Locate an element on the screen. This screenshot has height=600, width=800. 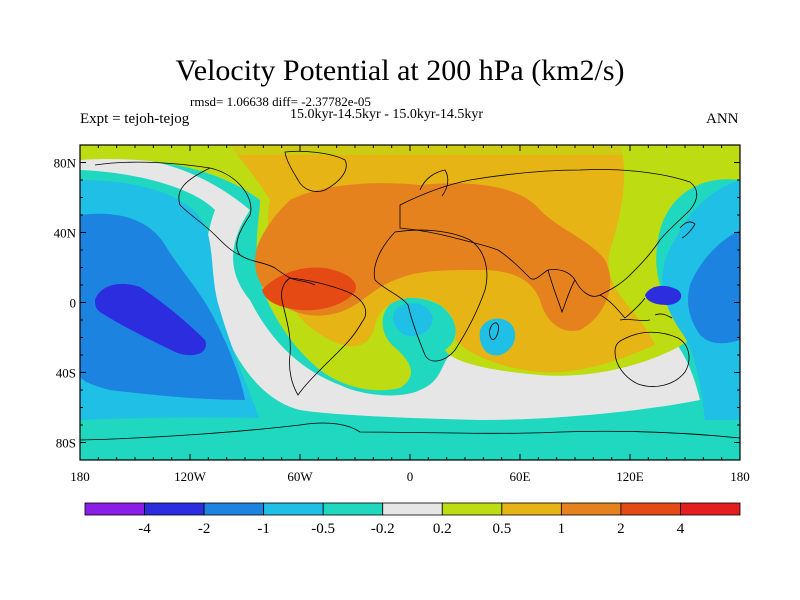
greenland-coast is located at coordinates (315, 171).